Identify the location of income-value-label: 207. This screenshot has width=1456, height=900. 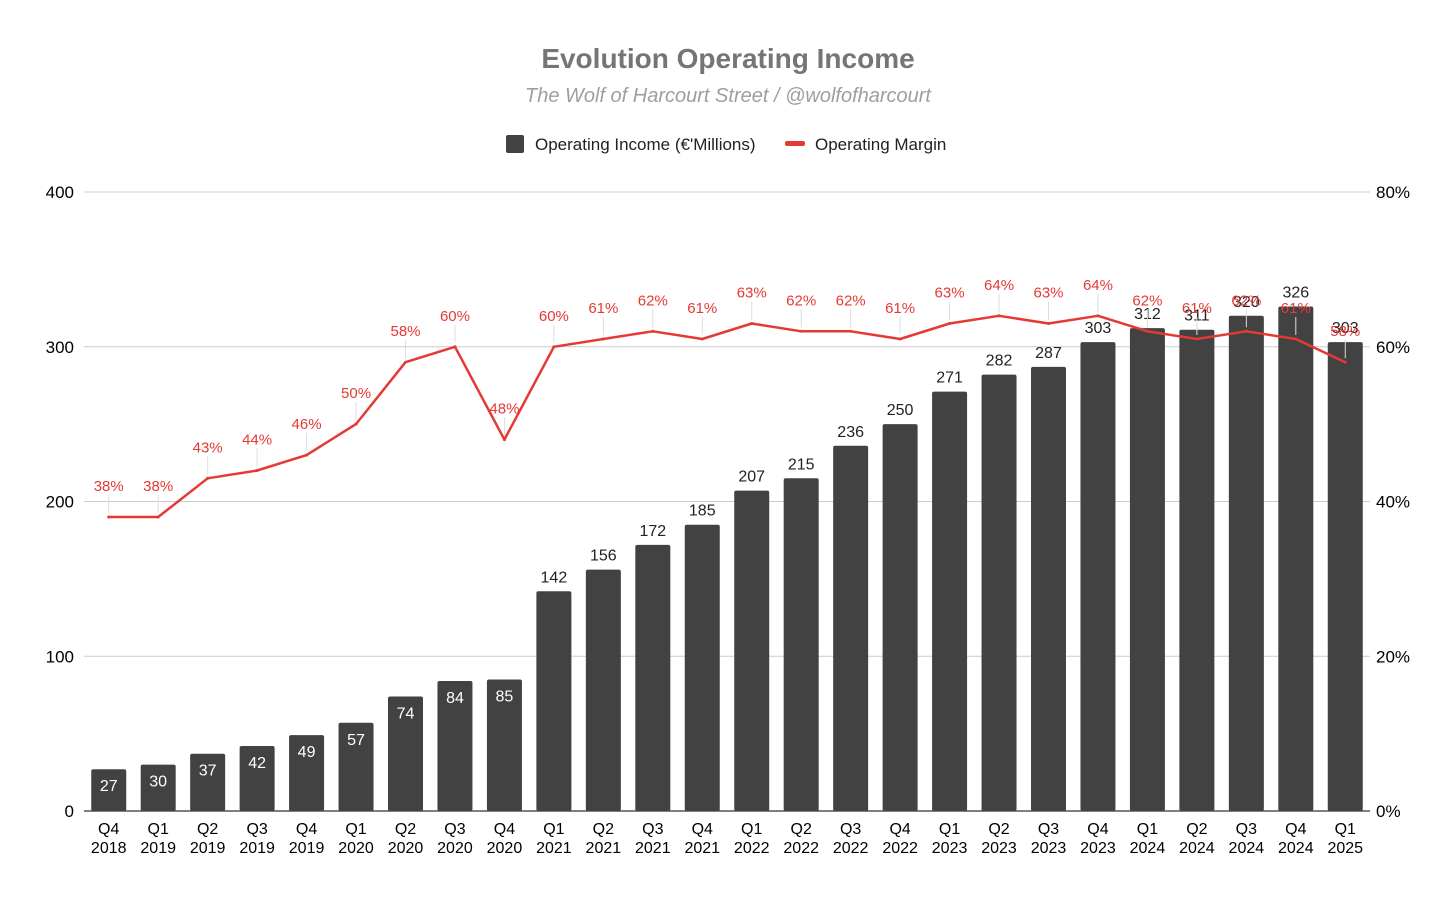
(751, 477).